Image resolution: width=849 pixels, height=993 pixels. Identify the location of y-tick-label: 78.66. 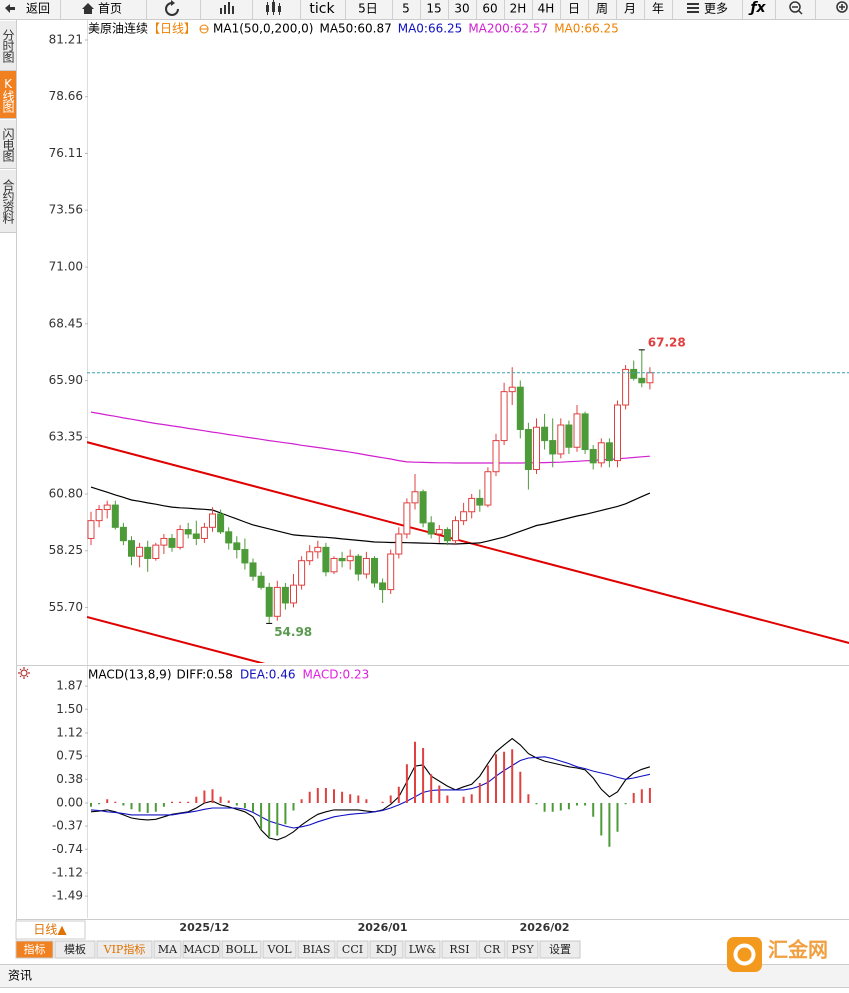
(66, 96).